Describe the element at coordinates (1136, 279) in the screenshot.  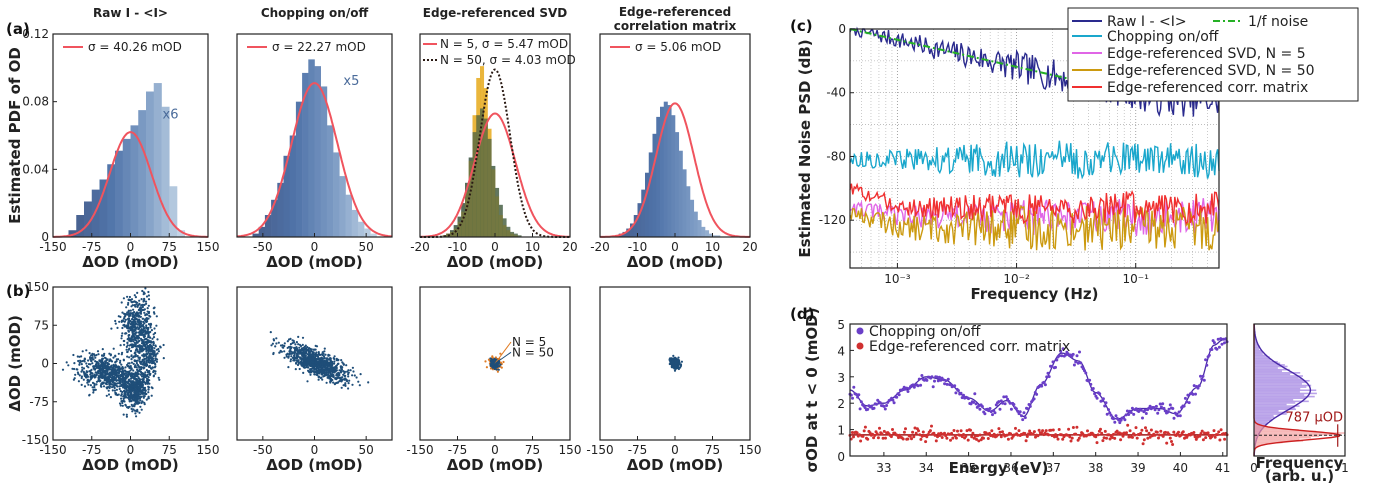
I see `x-tick-label: 10⁻¹` at that location.